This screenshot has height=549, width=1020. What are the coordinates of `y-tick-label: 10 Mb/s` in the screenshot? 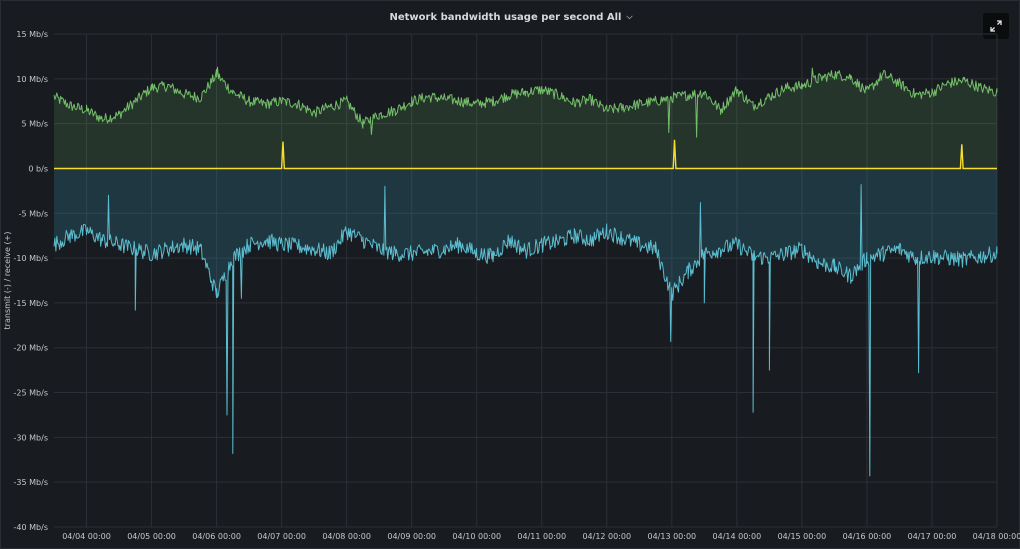 It's located at (32, 79).